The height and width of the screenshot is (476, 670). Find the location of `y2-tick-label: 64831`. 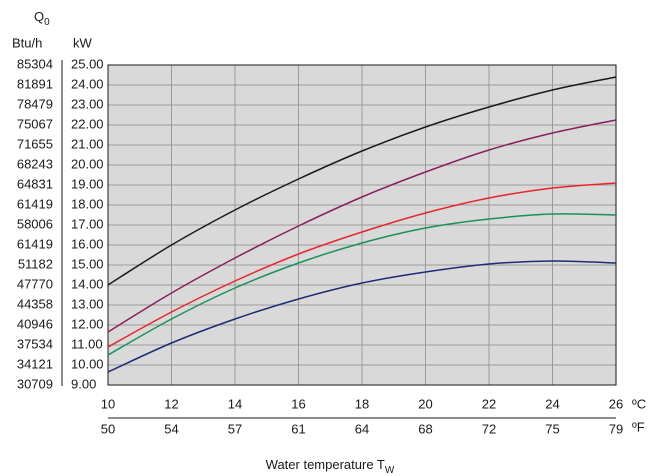

y2-tick-label: 64831 is located at coordinates (35, 183).